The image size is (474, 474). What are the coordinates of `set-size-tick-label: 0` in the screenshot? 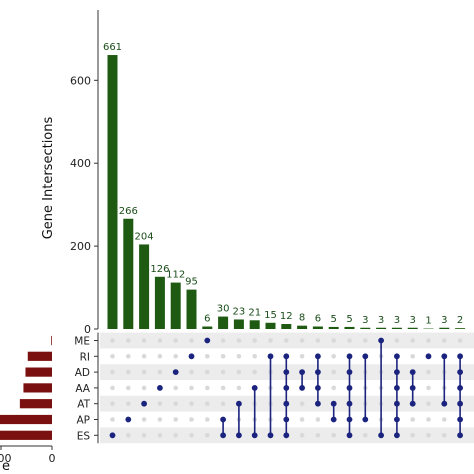 It's located at (52, 458).